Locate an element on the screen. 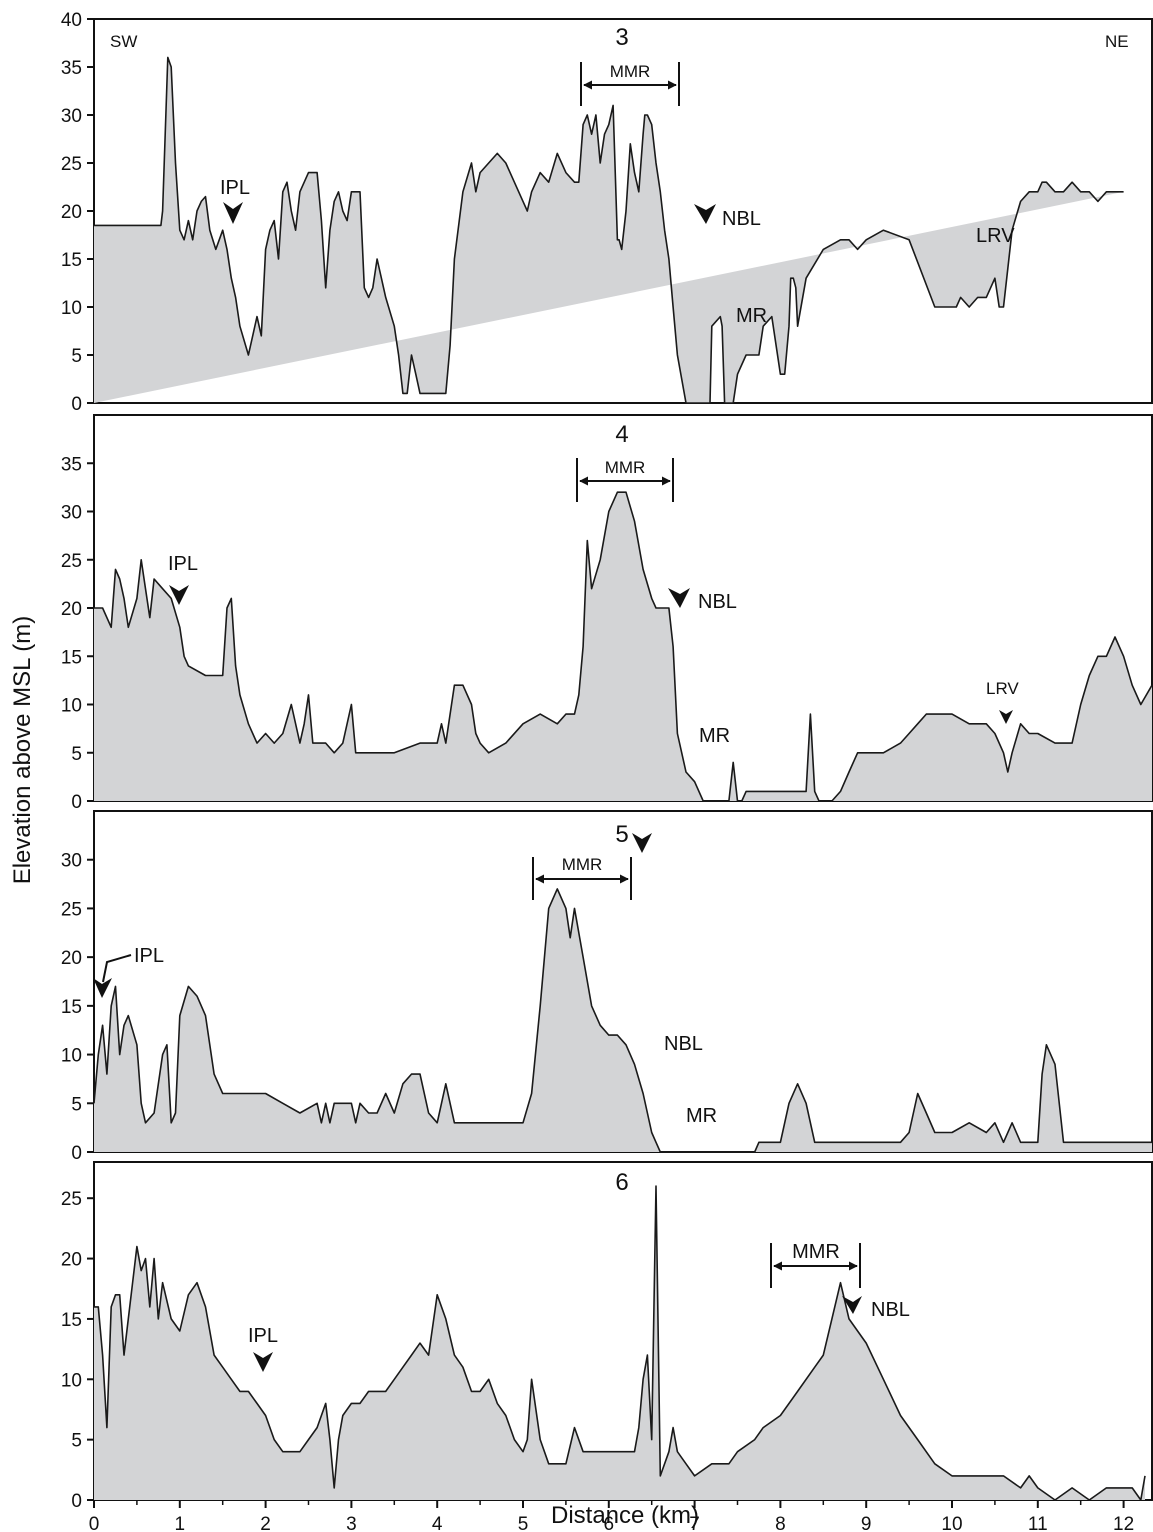 The image size is (1153, 1532). x-tick-label: 0 is located at coordinates (94, 1523).